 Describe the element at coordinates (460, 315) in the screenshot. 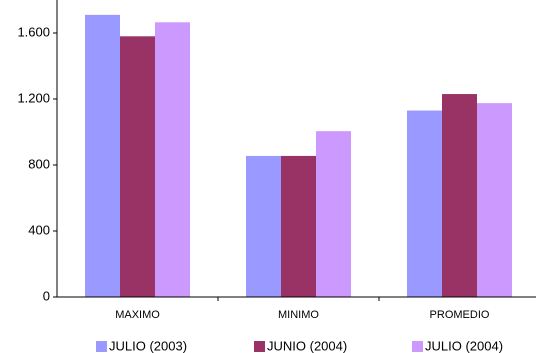

I see `x-tick-label: PROMEDIO` at that location.